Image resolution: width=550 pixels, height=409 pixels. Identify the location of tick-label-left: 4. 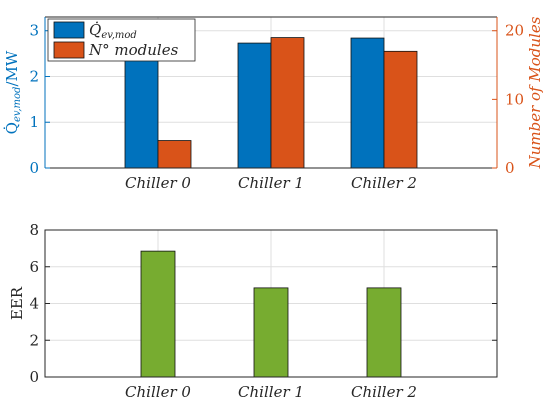
(34, 304).